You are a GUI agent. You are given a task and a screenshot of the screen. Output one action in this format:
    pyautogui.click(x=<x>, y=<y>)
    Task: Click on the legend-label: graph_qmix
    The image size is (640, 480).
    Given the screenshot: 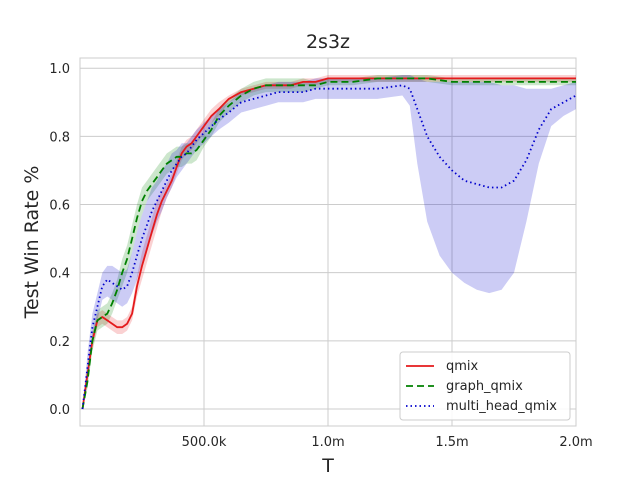 What is the action you would take?
    pyautogui.click(x=484, y=386)
    